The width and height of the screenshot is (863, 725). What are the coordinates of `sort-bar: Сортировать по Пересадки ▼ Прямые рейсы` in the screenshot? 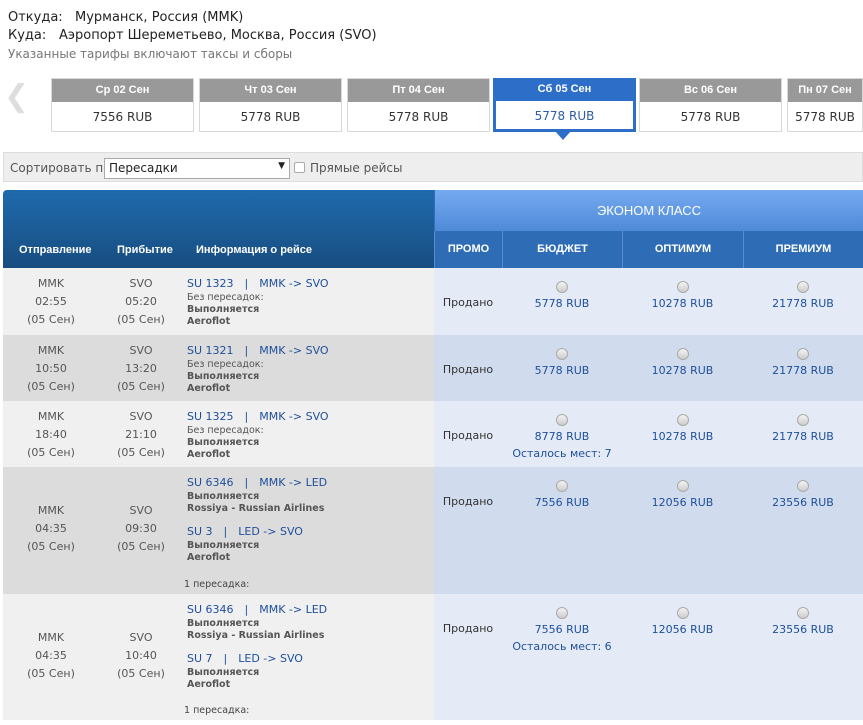 It's located at (433, 167).